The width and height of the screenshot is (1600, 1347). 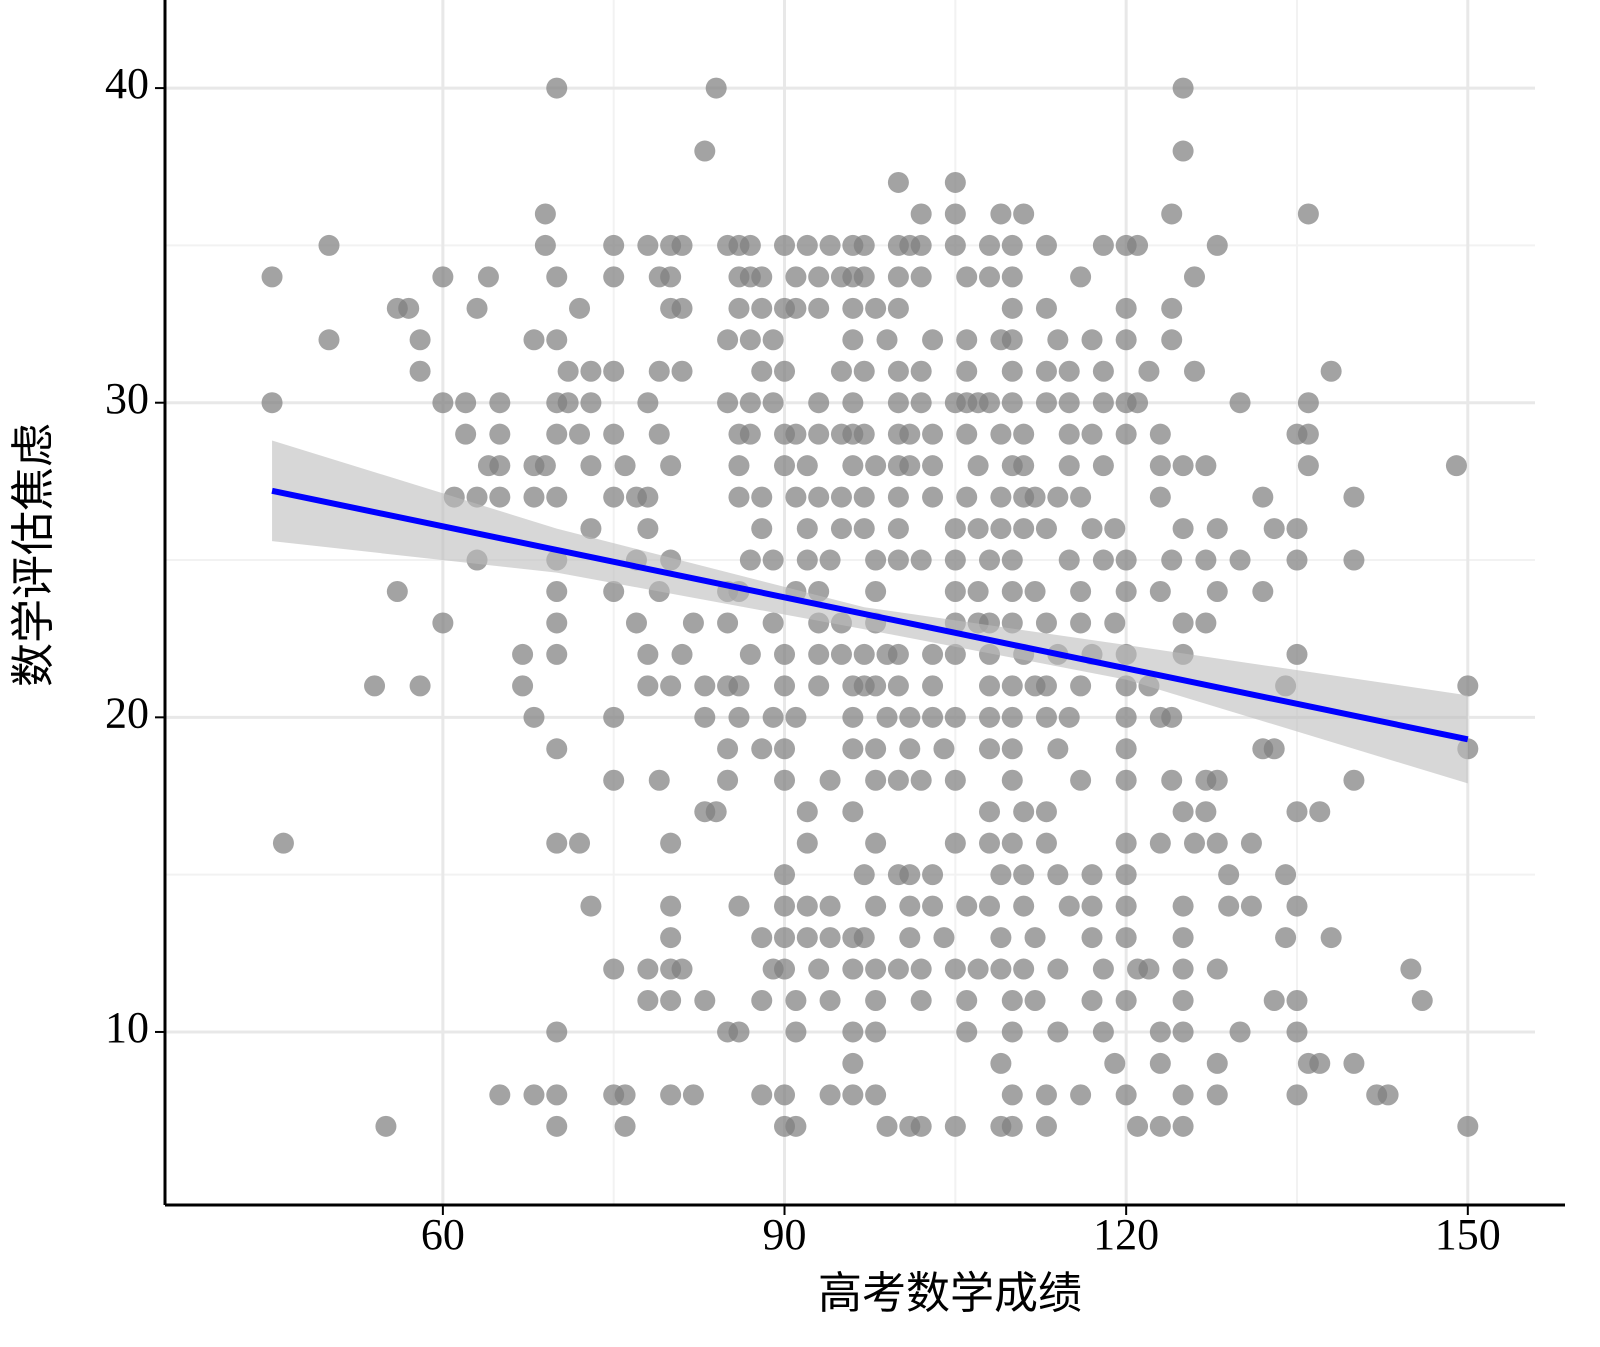 I want to click on y-tick-label: 10, so click(x=127, y=1027).